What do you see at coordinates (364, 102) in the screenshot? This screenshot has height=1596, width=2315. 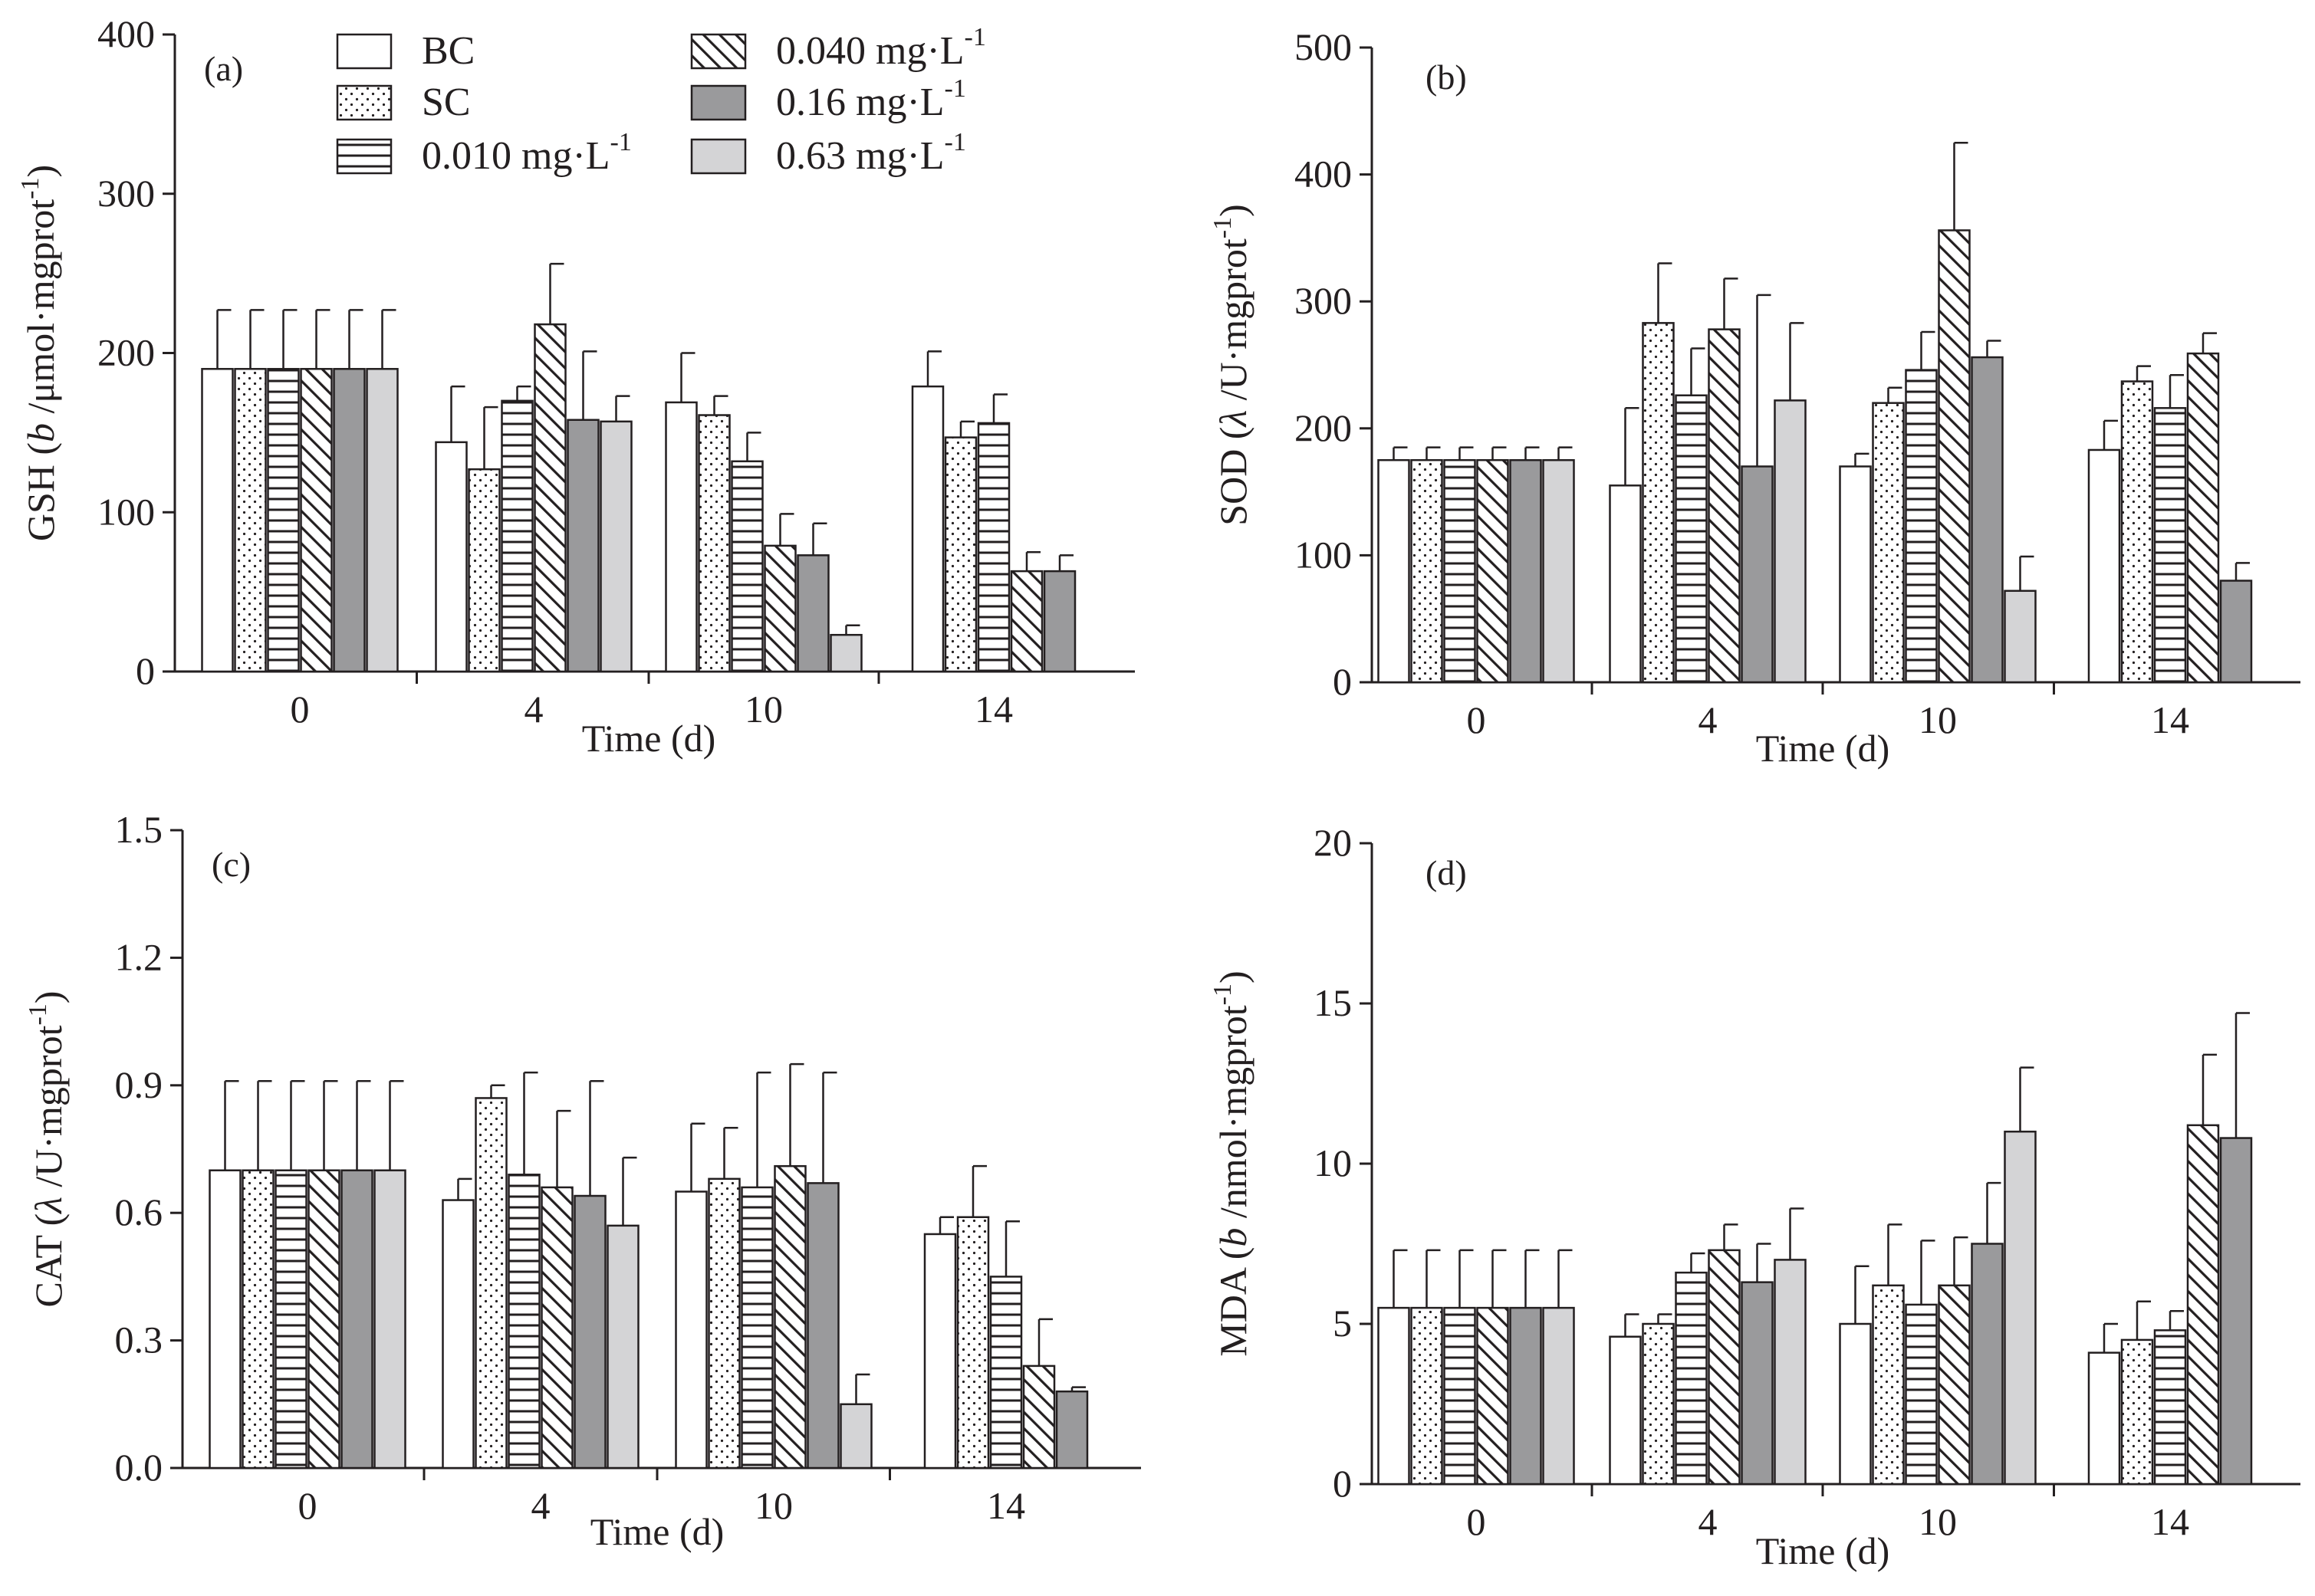 I see `legend-swatch-SC` at bounding box center [364, 102].